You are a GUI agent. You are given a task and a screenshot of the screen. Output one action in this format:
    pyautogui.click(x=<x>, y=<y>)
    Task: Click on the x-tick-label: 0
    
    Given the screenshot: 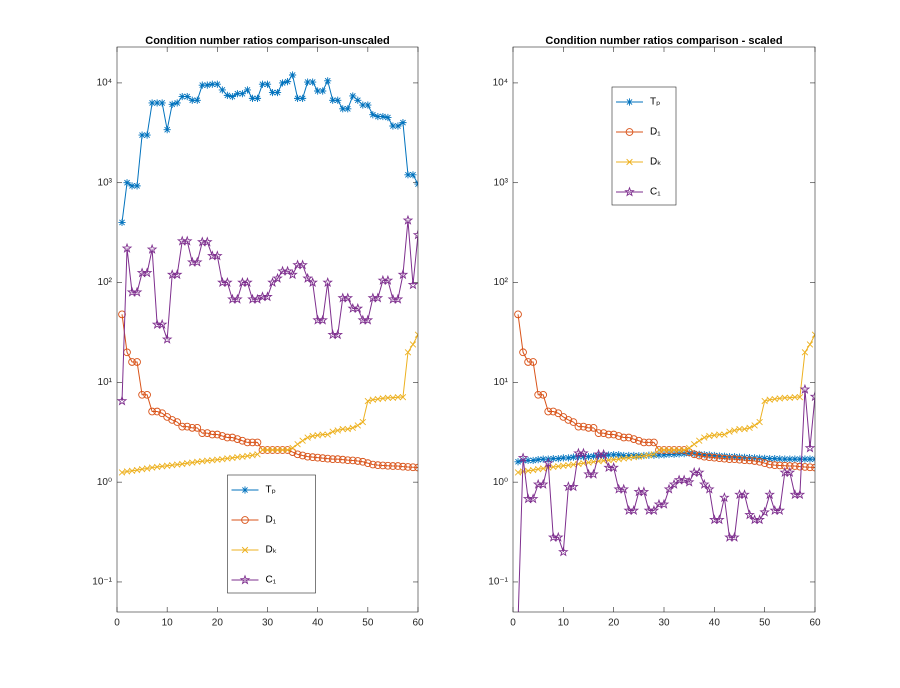 What is the action you would take?
    pyautogui.click(x=513, y=623)
    